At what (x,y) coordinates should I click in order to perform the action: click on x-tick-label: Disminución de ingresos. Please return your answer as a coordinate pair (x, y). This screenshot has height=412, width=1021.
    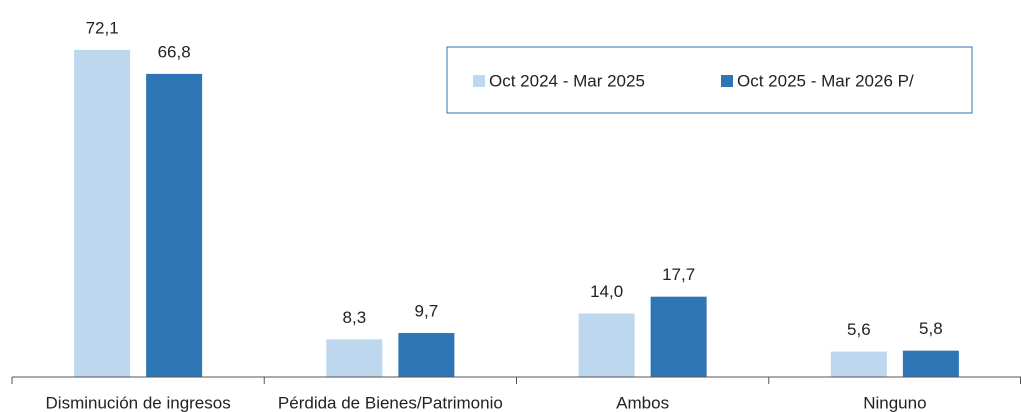
    Looking at the image, I should click on (138, 402).